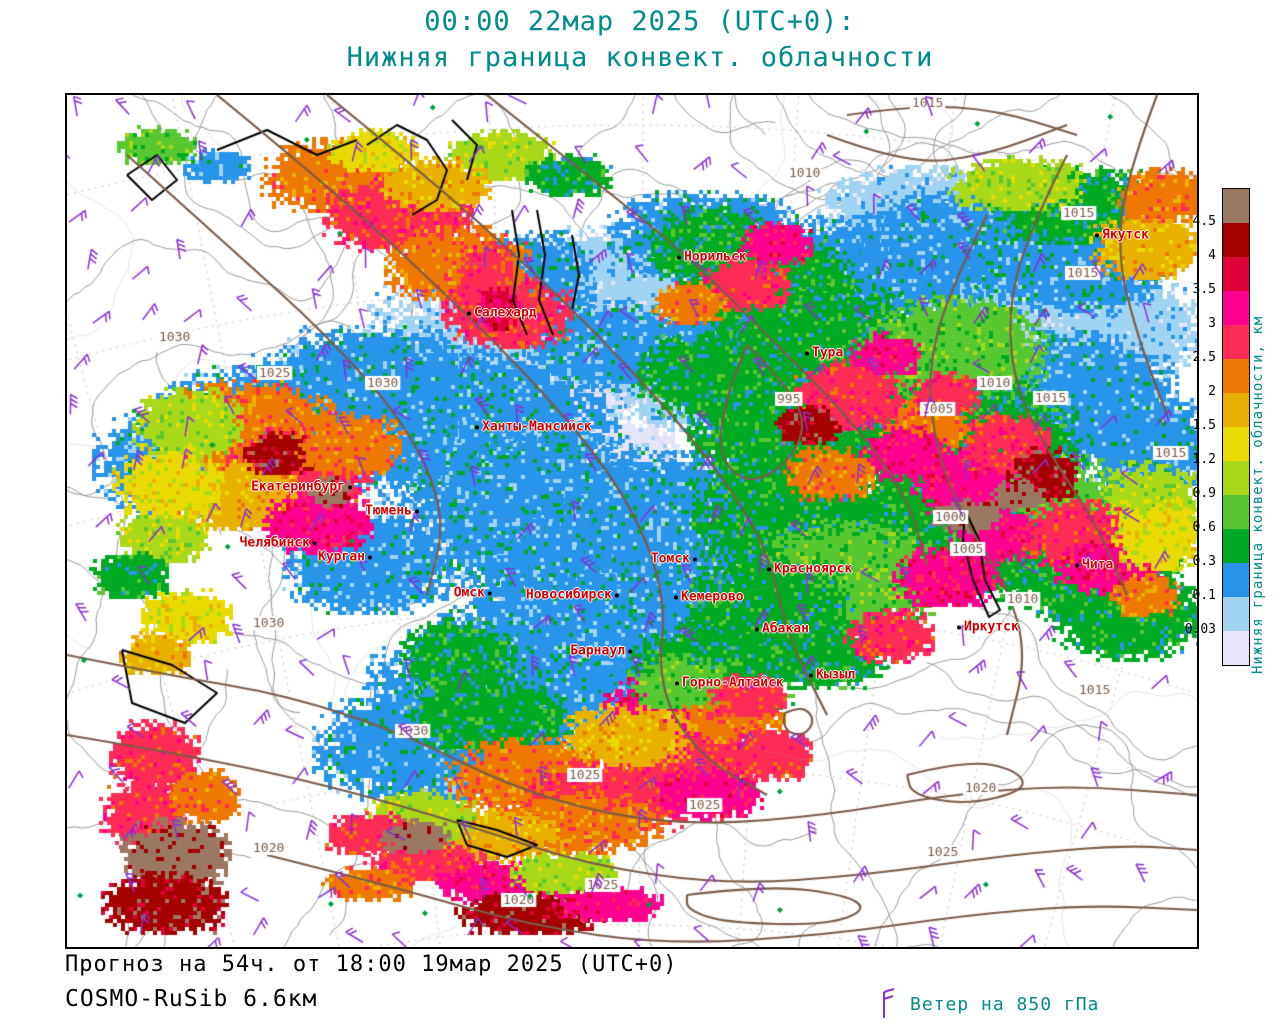 Image resolution: width=1280 pixels, height=1024 pixels. Describe the element at coordinates (1204, 425) in the screenshot. I see `colorbar-tick: 1.5` at that location.